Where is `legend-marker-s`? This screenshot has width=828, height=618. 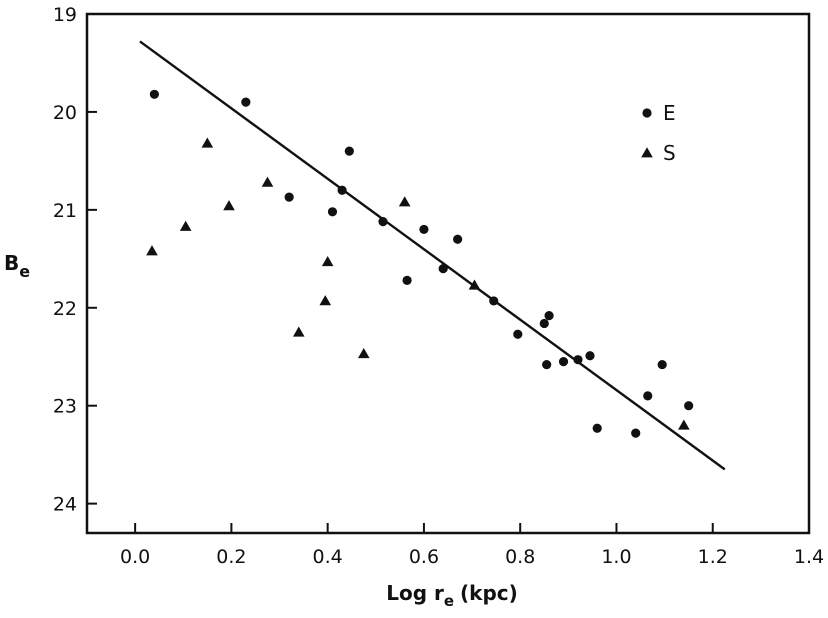 legend-marker-s is located at coordinates (647, 152).